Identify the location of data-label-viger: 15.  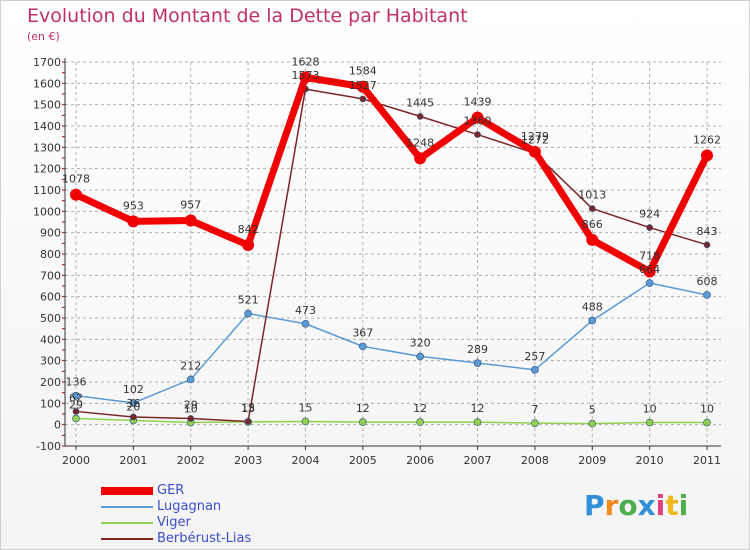
(305, 407).